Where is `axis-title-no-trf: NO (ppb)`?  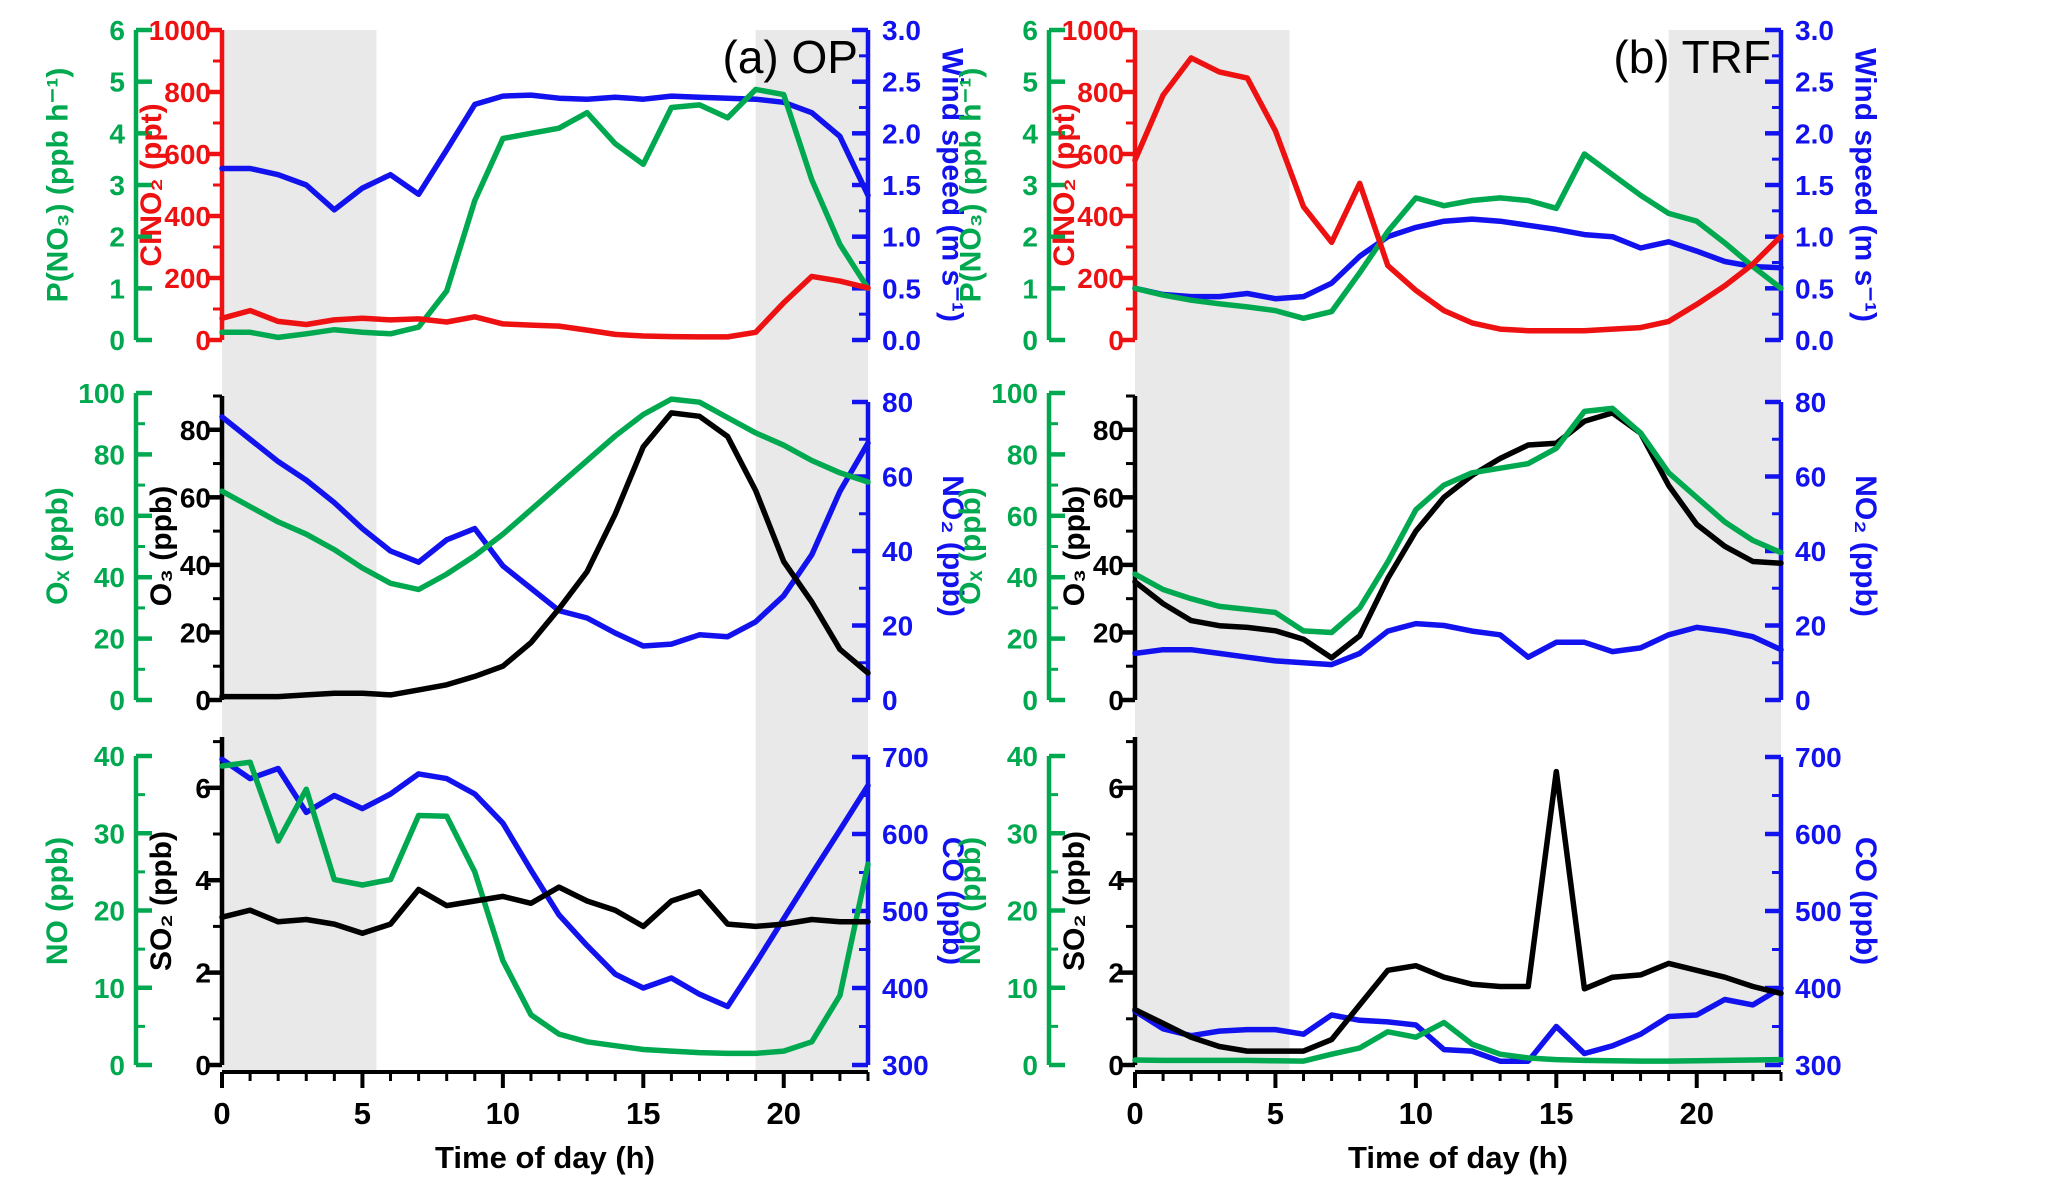
axis-title-no-trf: NO (ppb) is located at coordinates (970, 901).